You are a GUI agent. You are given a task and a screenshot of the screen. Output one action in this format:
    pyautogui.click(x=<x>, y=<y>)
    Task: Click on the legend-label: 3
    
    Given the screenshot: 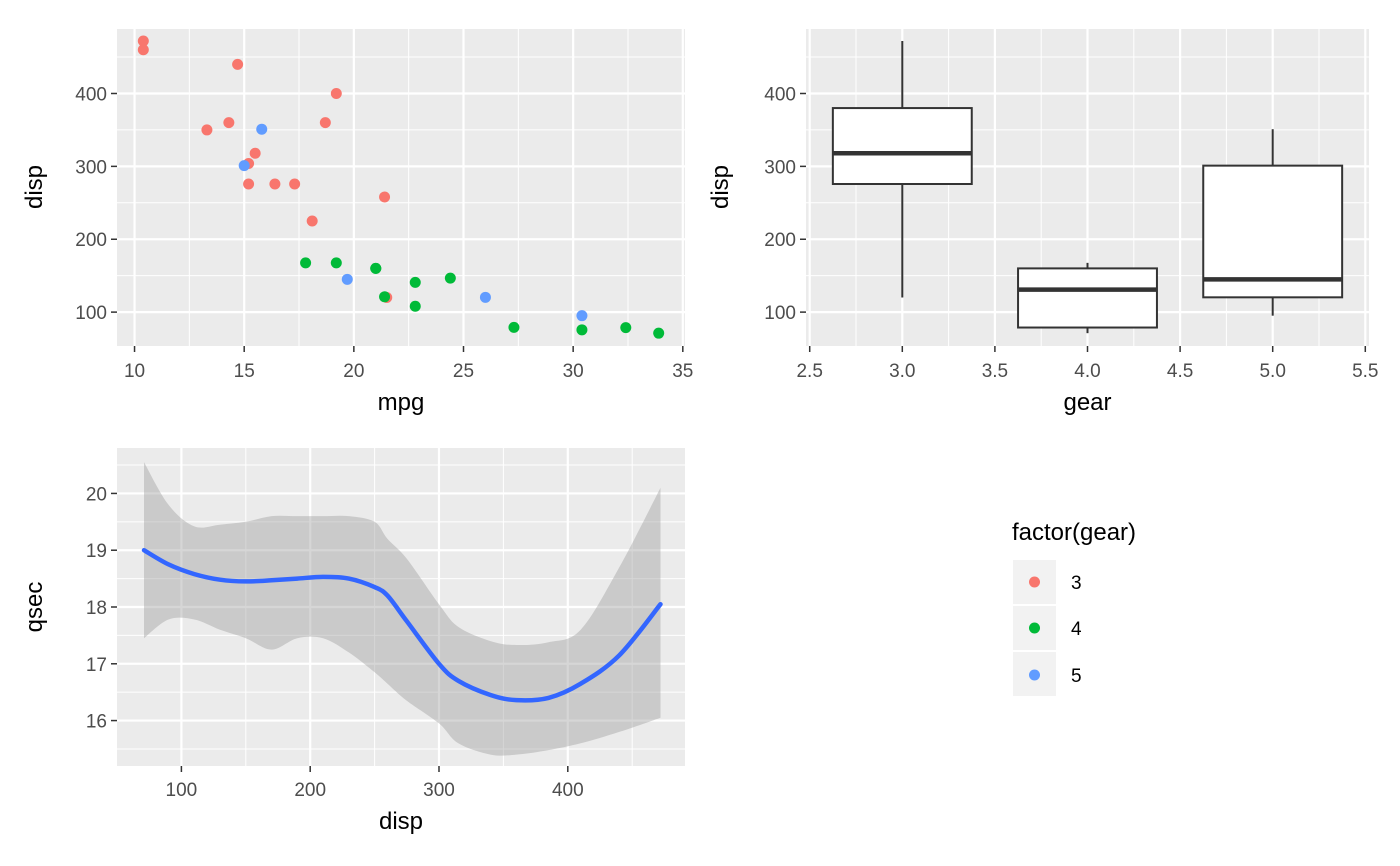 What is the action you would take?
    pyautogui.click(x=1076, y=583)
    